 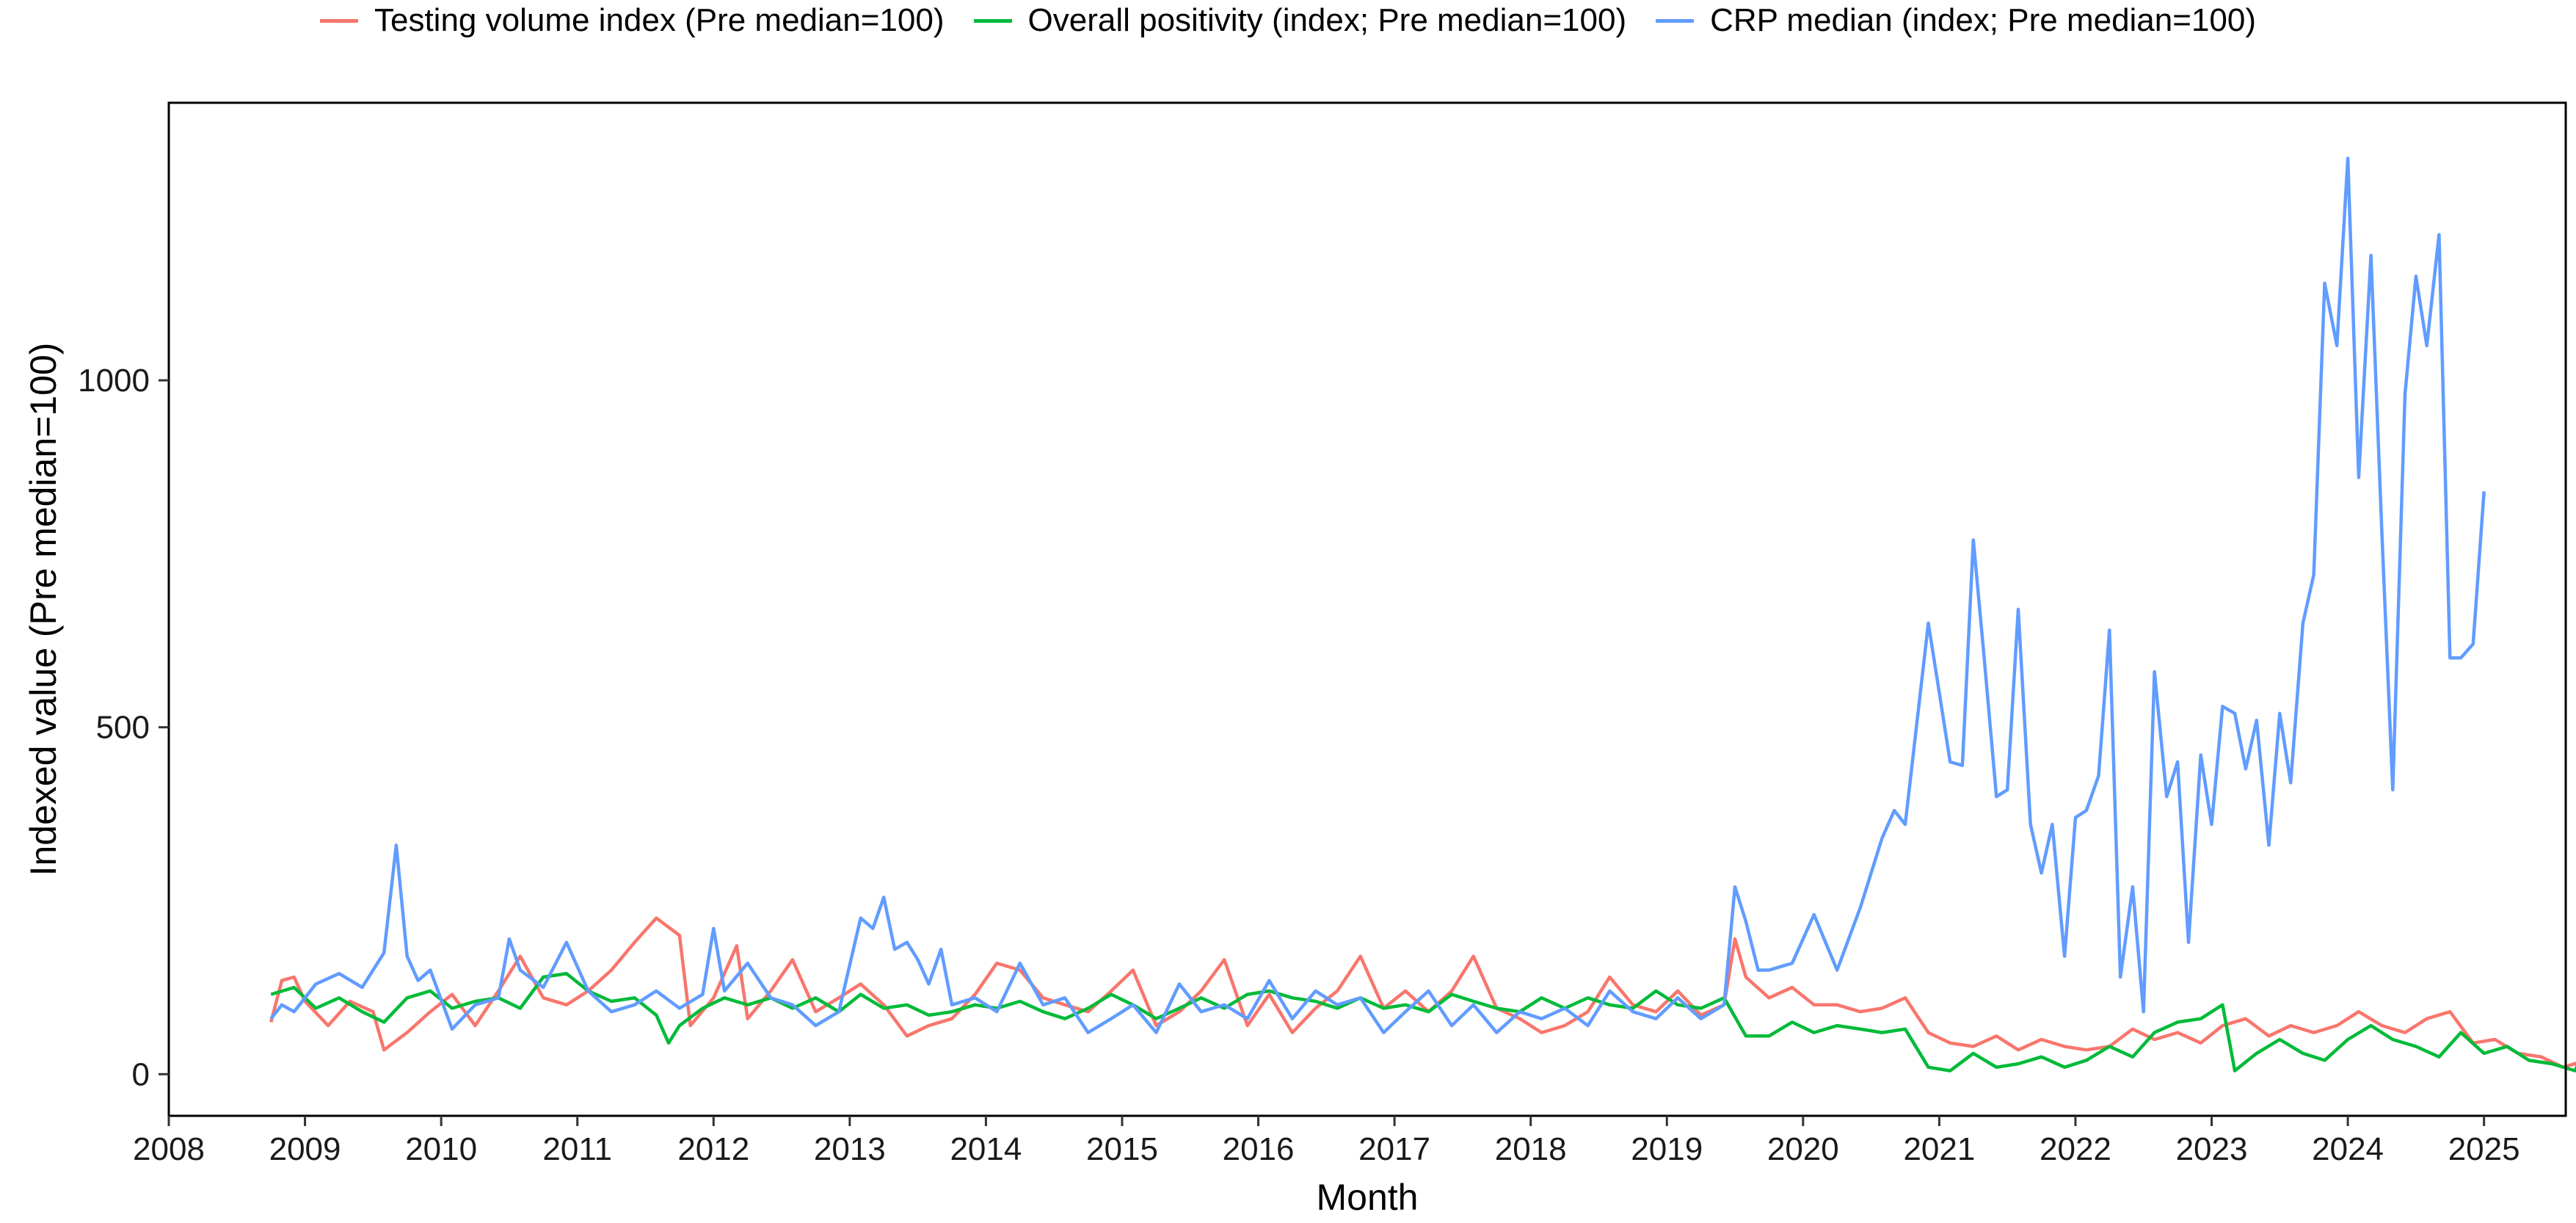 What do you see at coordinates (1803, 1149) in the screenshot?
I see `x-tick-label: 2020` at bounding box center [1803, 1149].